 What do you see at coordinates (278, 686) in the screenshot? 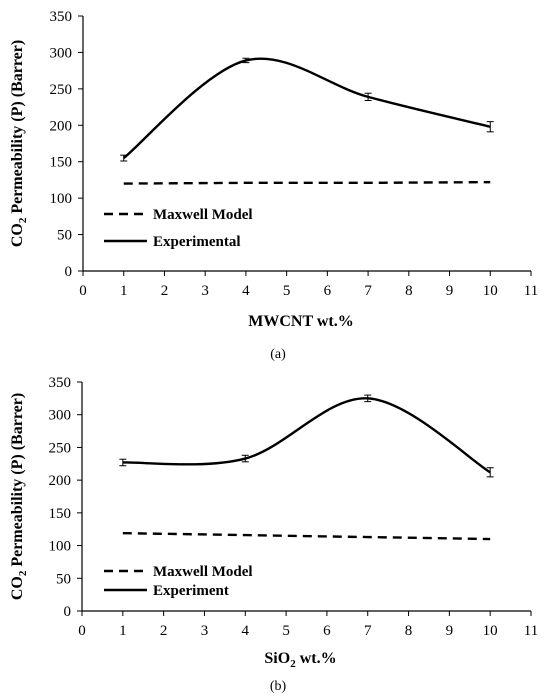
I see `panel-caption: (b)` at bounding box center [278, 686].